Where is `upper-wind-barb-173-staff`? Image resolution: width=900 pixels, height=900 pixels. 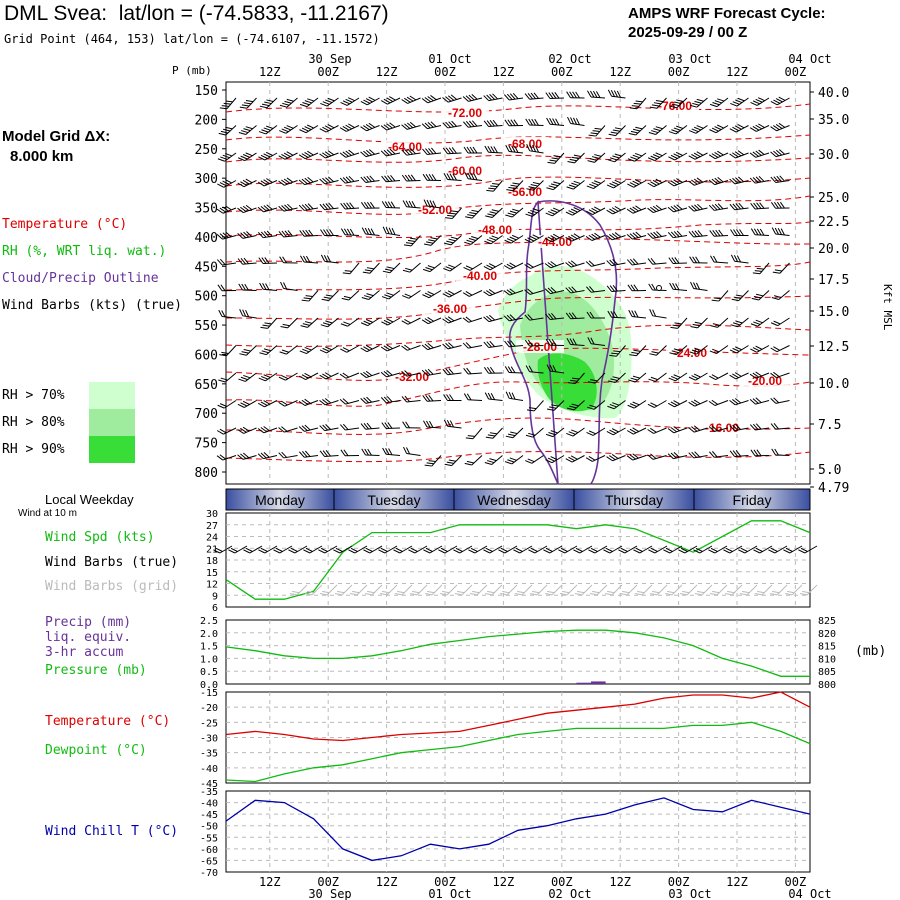
upper-wind-barb-173-staff is located at coordinates (331, 262).